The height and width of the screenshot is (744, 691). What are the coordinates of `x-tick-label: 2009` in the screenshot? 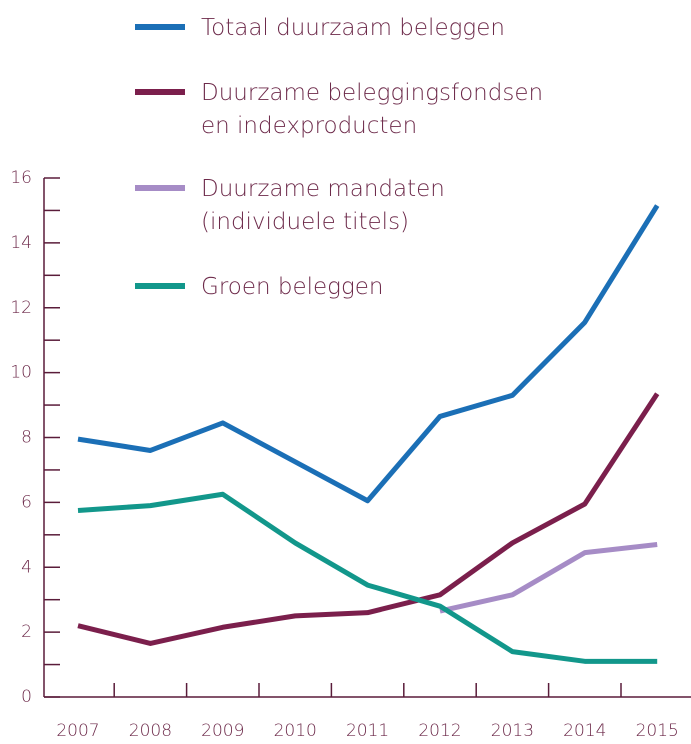 It's located at (222, 731).